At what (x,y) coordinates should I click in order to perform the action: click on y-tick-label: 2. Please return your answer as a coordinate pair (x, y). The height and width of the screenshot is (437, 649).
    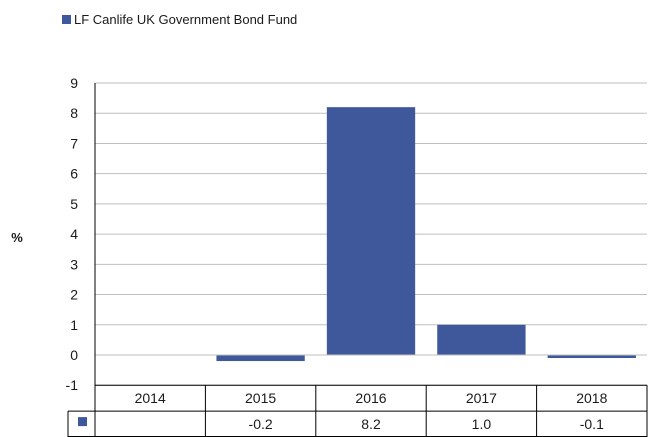
    Looking at the image, I should click on (74, 295).